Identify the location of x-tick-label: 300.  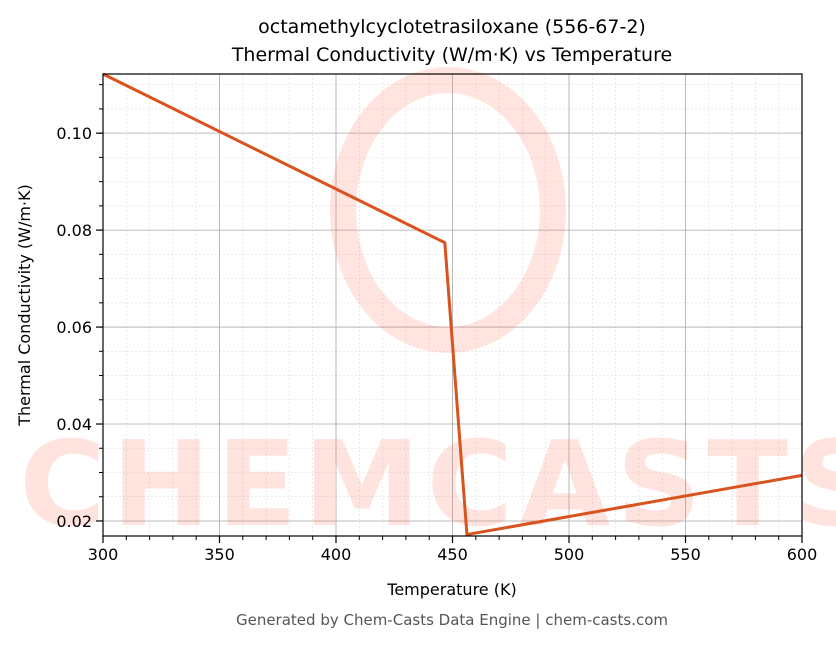
(103, 554).